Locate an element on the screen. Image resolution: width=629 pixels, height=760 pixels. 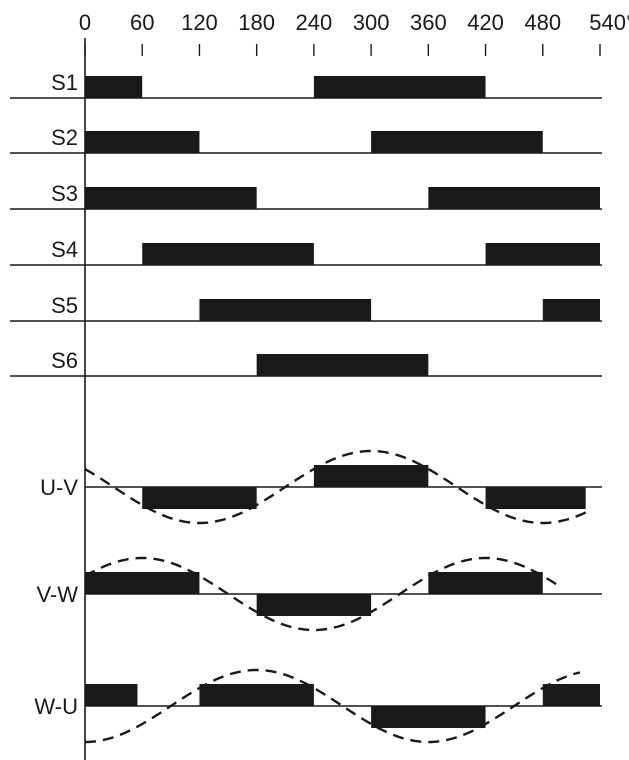
axis-tick-label: 540° is located at coordinates (609, 22).